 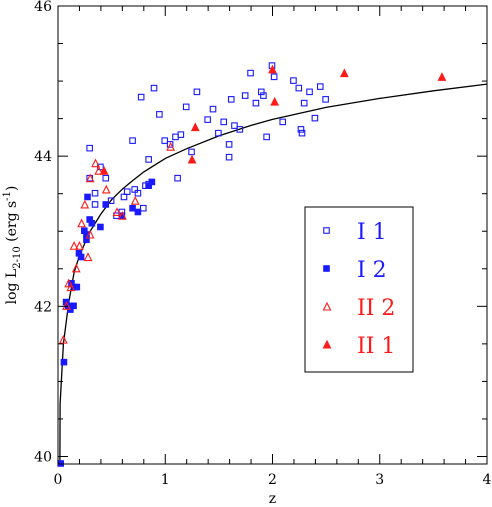 What do you see at coordinates (376, 346) in the screenshot?
I see `legend-label: II 1` at bounding box center [376, 346].